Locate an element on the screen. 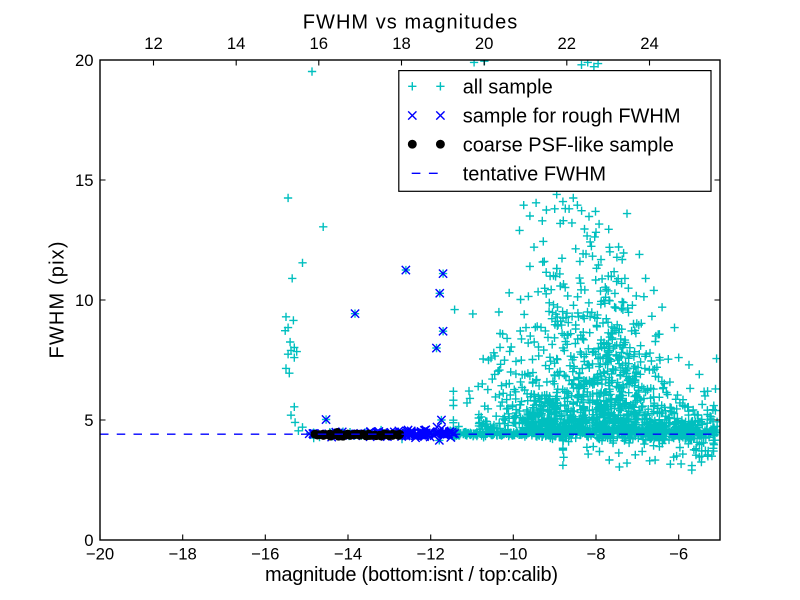  svg-text: coarse PSF-like sample is located at coordinates (568, 145).